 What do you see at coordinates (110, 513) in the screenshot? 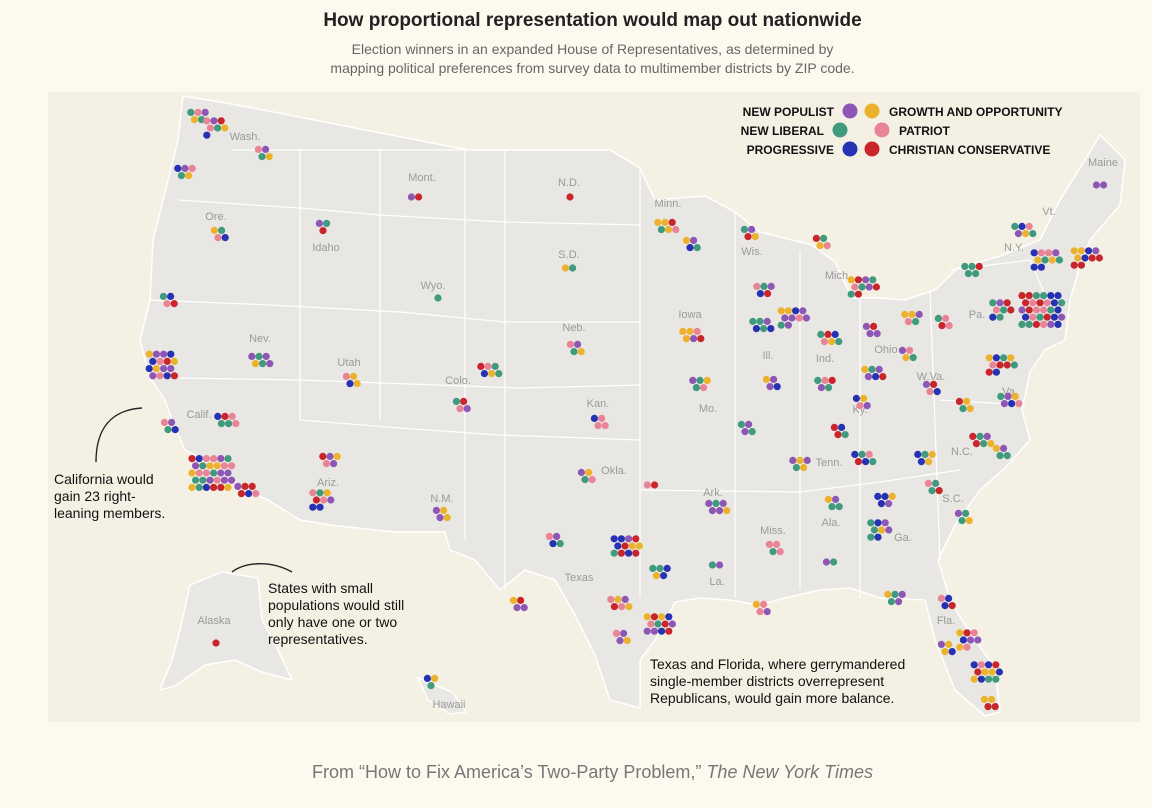
I see `california-annotation-line-3: leaning members.` at bounding box center [110, 513].